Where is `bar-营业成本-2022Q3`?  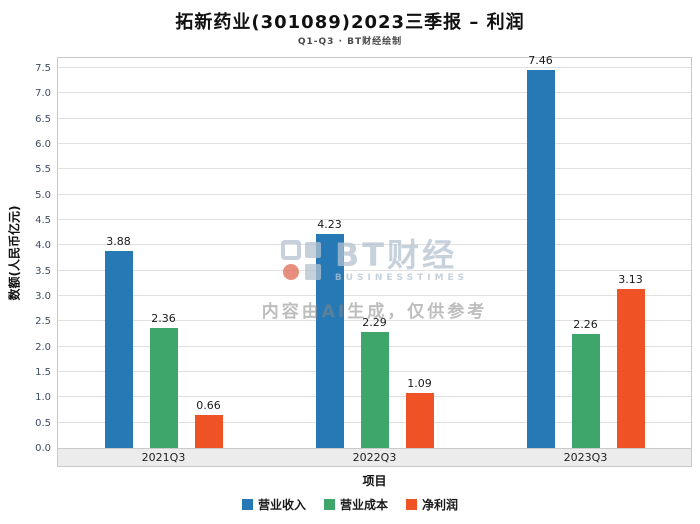 bar-营业成本-2022Q3 is located at coordinates (374, 390).